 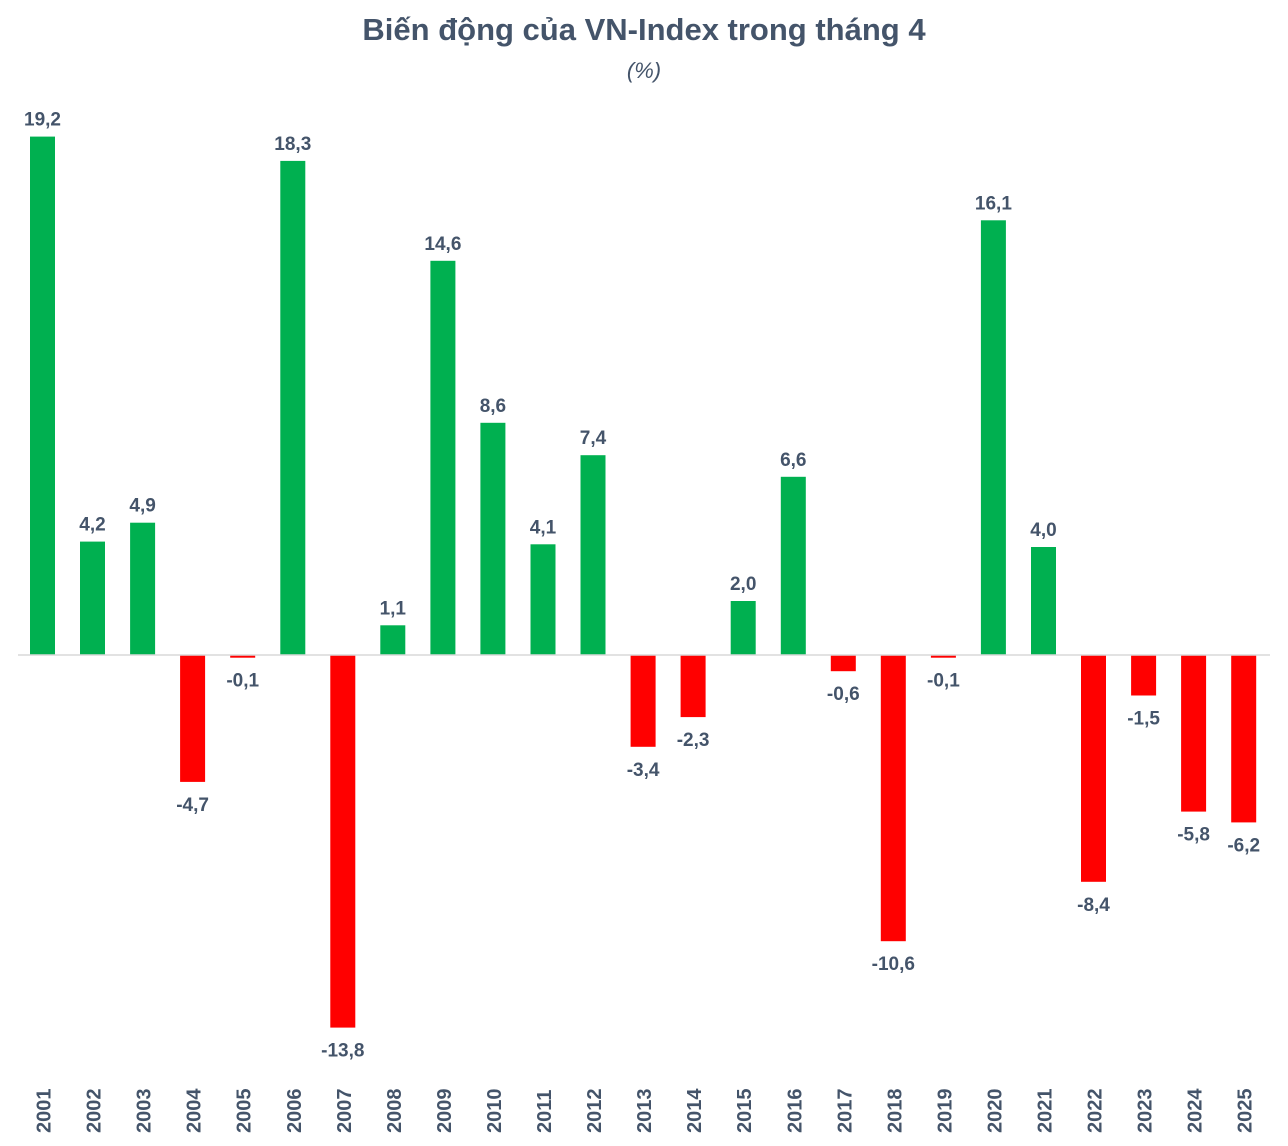 What do you see at coordinates (845, 1111) in the screenshot?
I see `x-tick-label-2017: 2017` at bounding box center [845, 1111].